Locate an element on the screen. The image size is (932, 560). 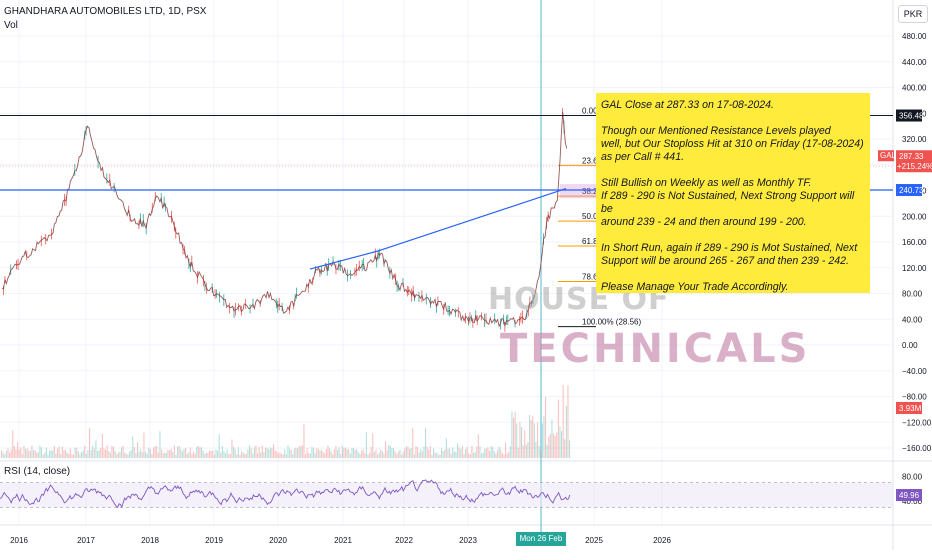
change-tag: +215.24% is located at coordinates (914, 166).